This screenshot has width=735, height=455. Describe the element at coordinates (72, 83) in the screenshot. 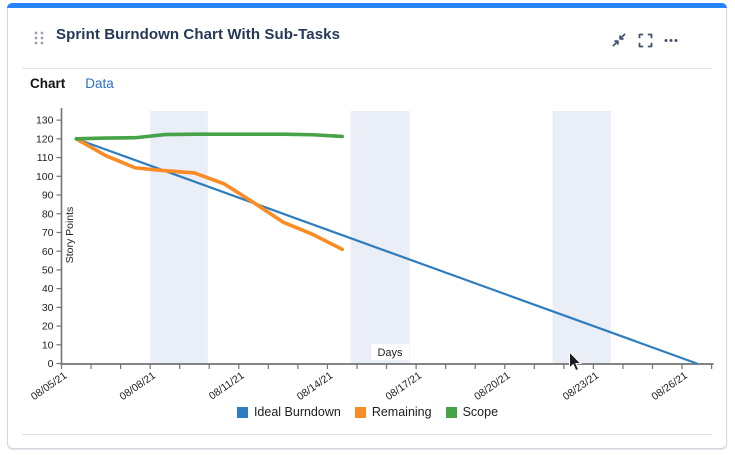

I see `gadget-tabs: Chart Data` at that location.